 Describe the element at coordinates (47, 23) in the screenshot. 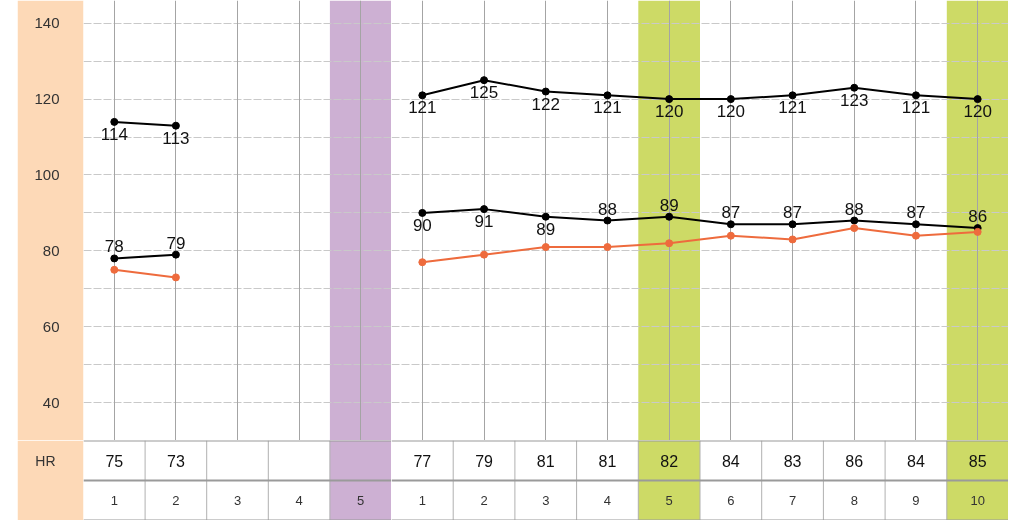

I see `y-tick-label: 140` at that location.